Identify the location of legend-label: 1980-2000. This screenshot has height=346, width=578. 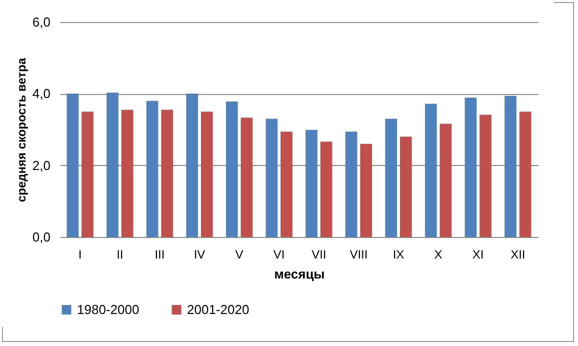
(108, 309).